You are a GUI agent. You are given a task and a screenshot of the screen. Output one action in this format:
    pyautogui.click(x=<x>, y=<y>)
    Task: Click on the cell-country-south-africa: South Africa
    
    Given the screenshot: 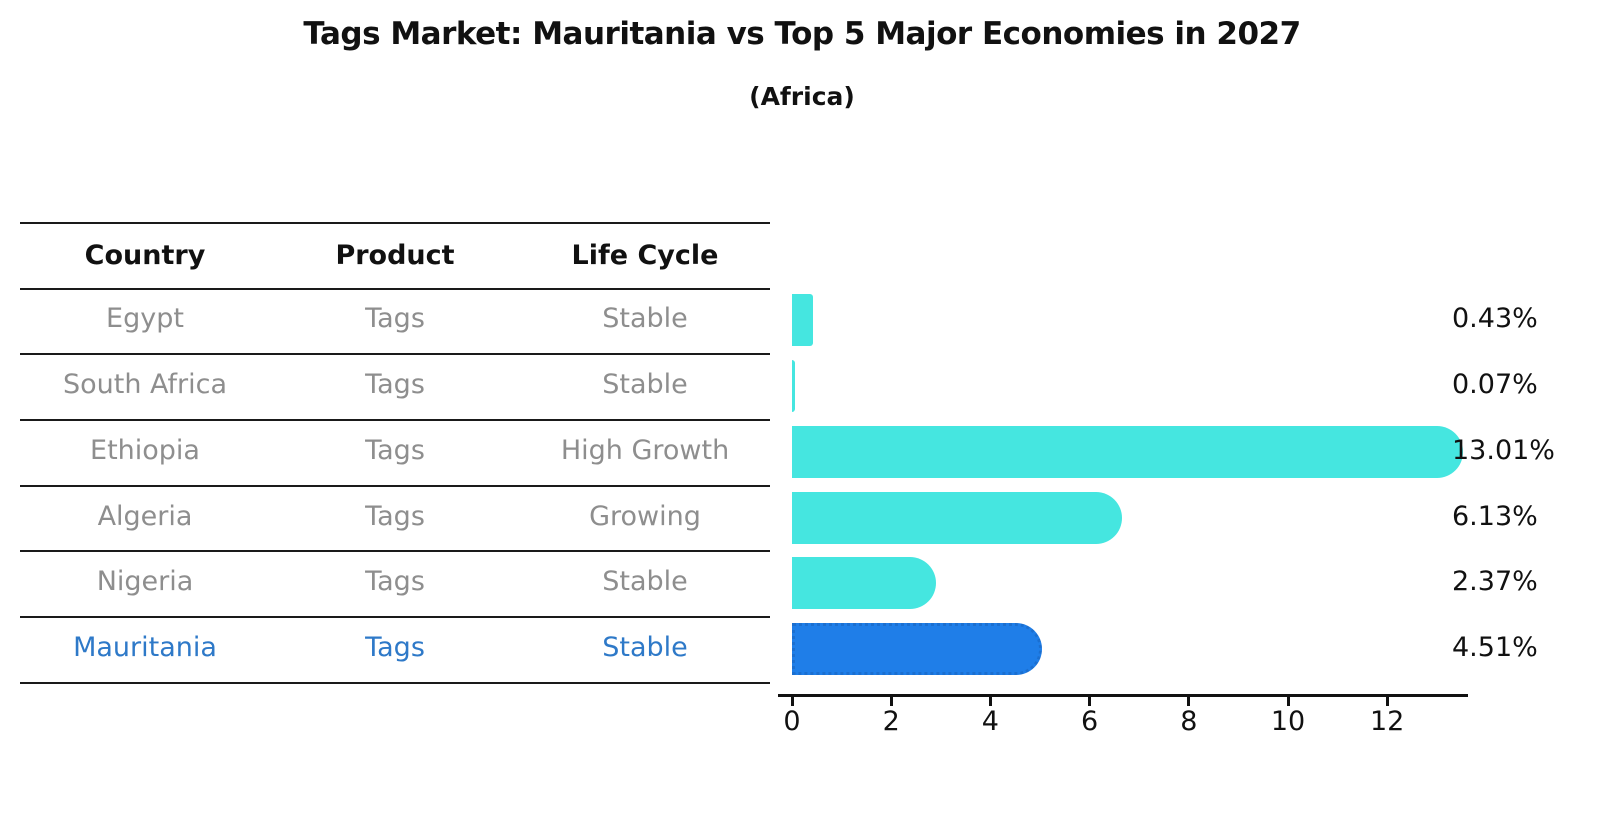 What is the action you would take?
    pyautogui.click(x=145, y=384)
    